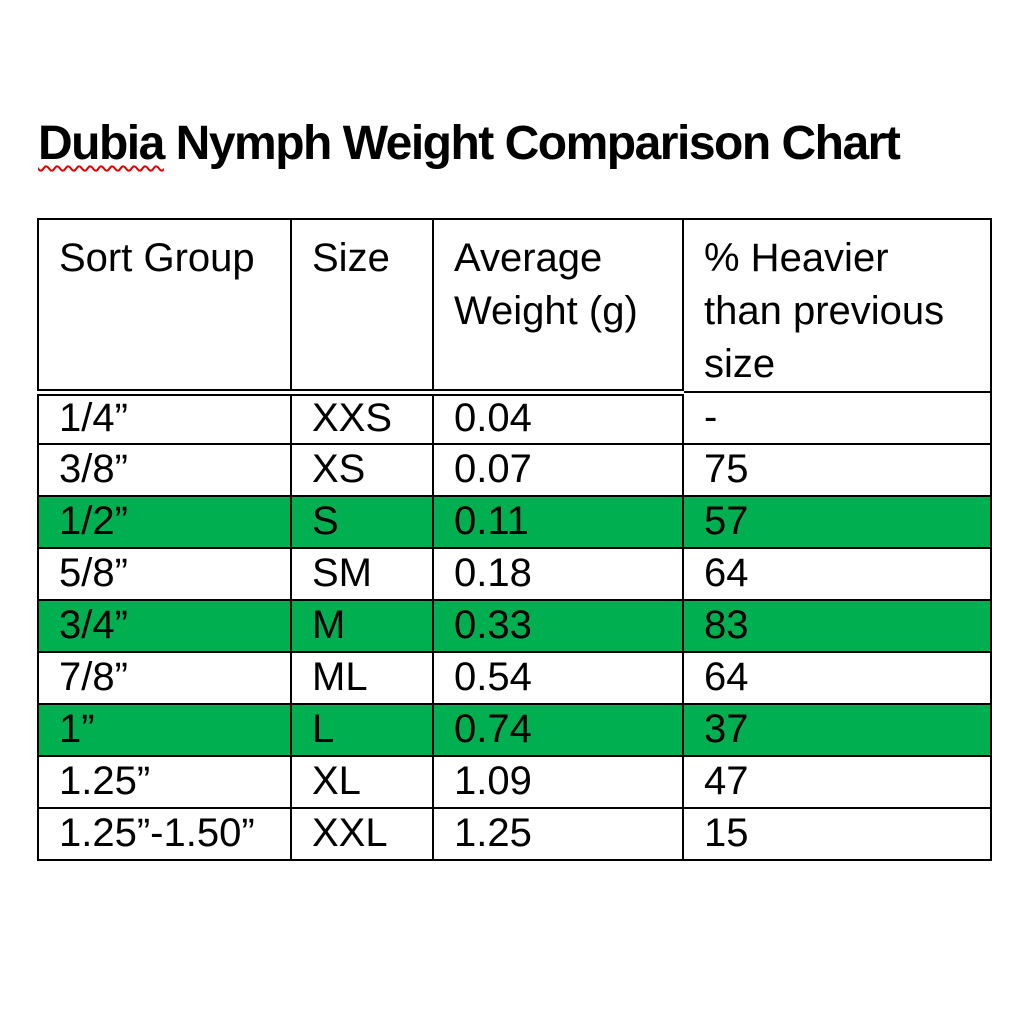 The height and width of the screenshot is (1024, 1024). What do you see at coordinates (837, 470) in the screenshot?
I see `table-cell: 75` at bounding box center [837, 470].